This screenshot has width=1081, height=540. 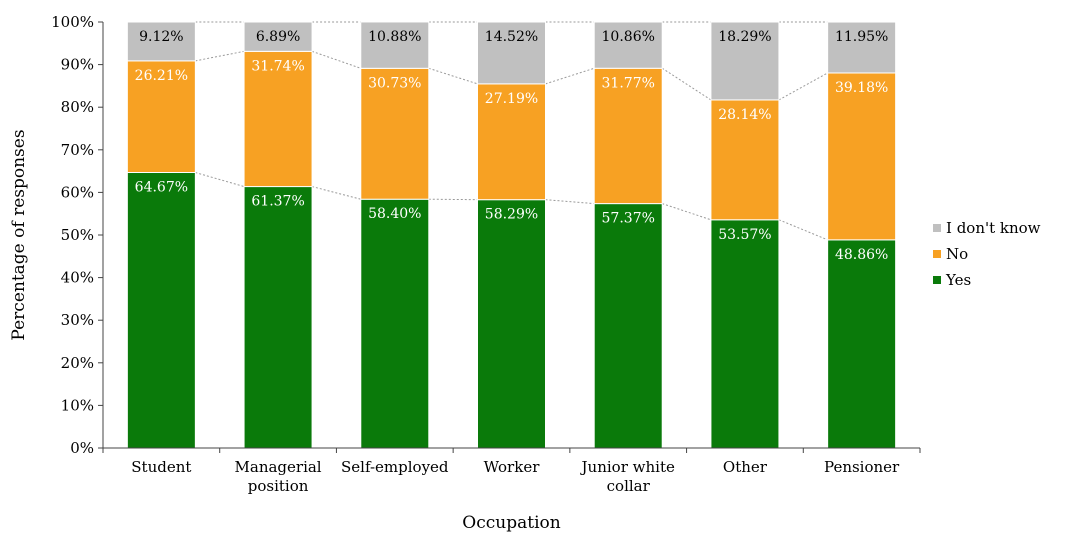 I want to click on y-tick-label: 90%, so click(x=77, y=65).